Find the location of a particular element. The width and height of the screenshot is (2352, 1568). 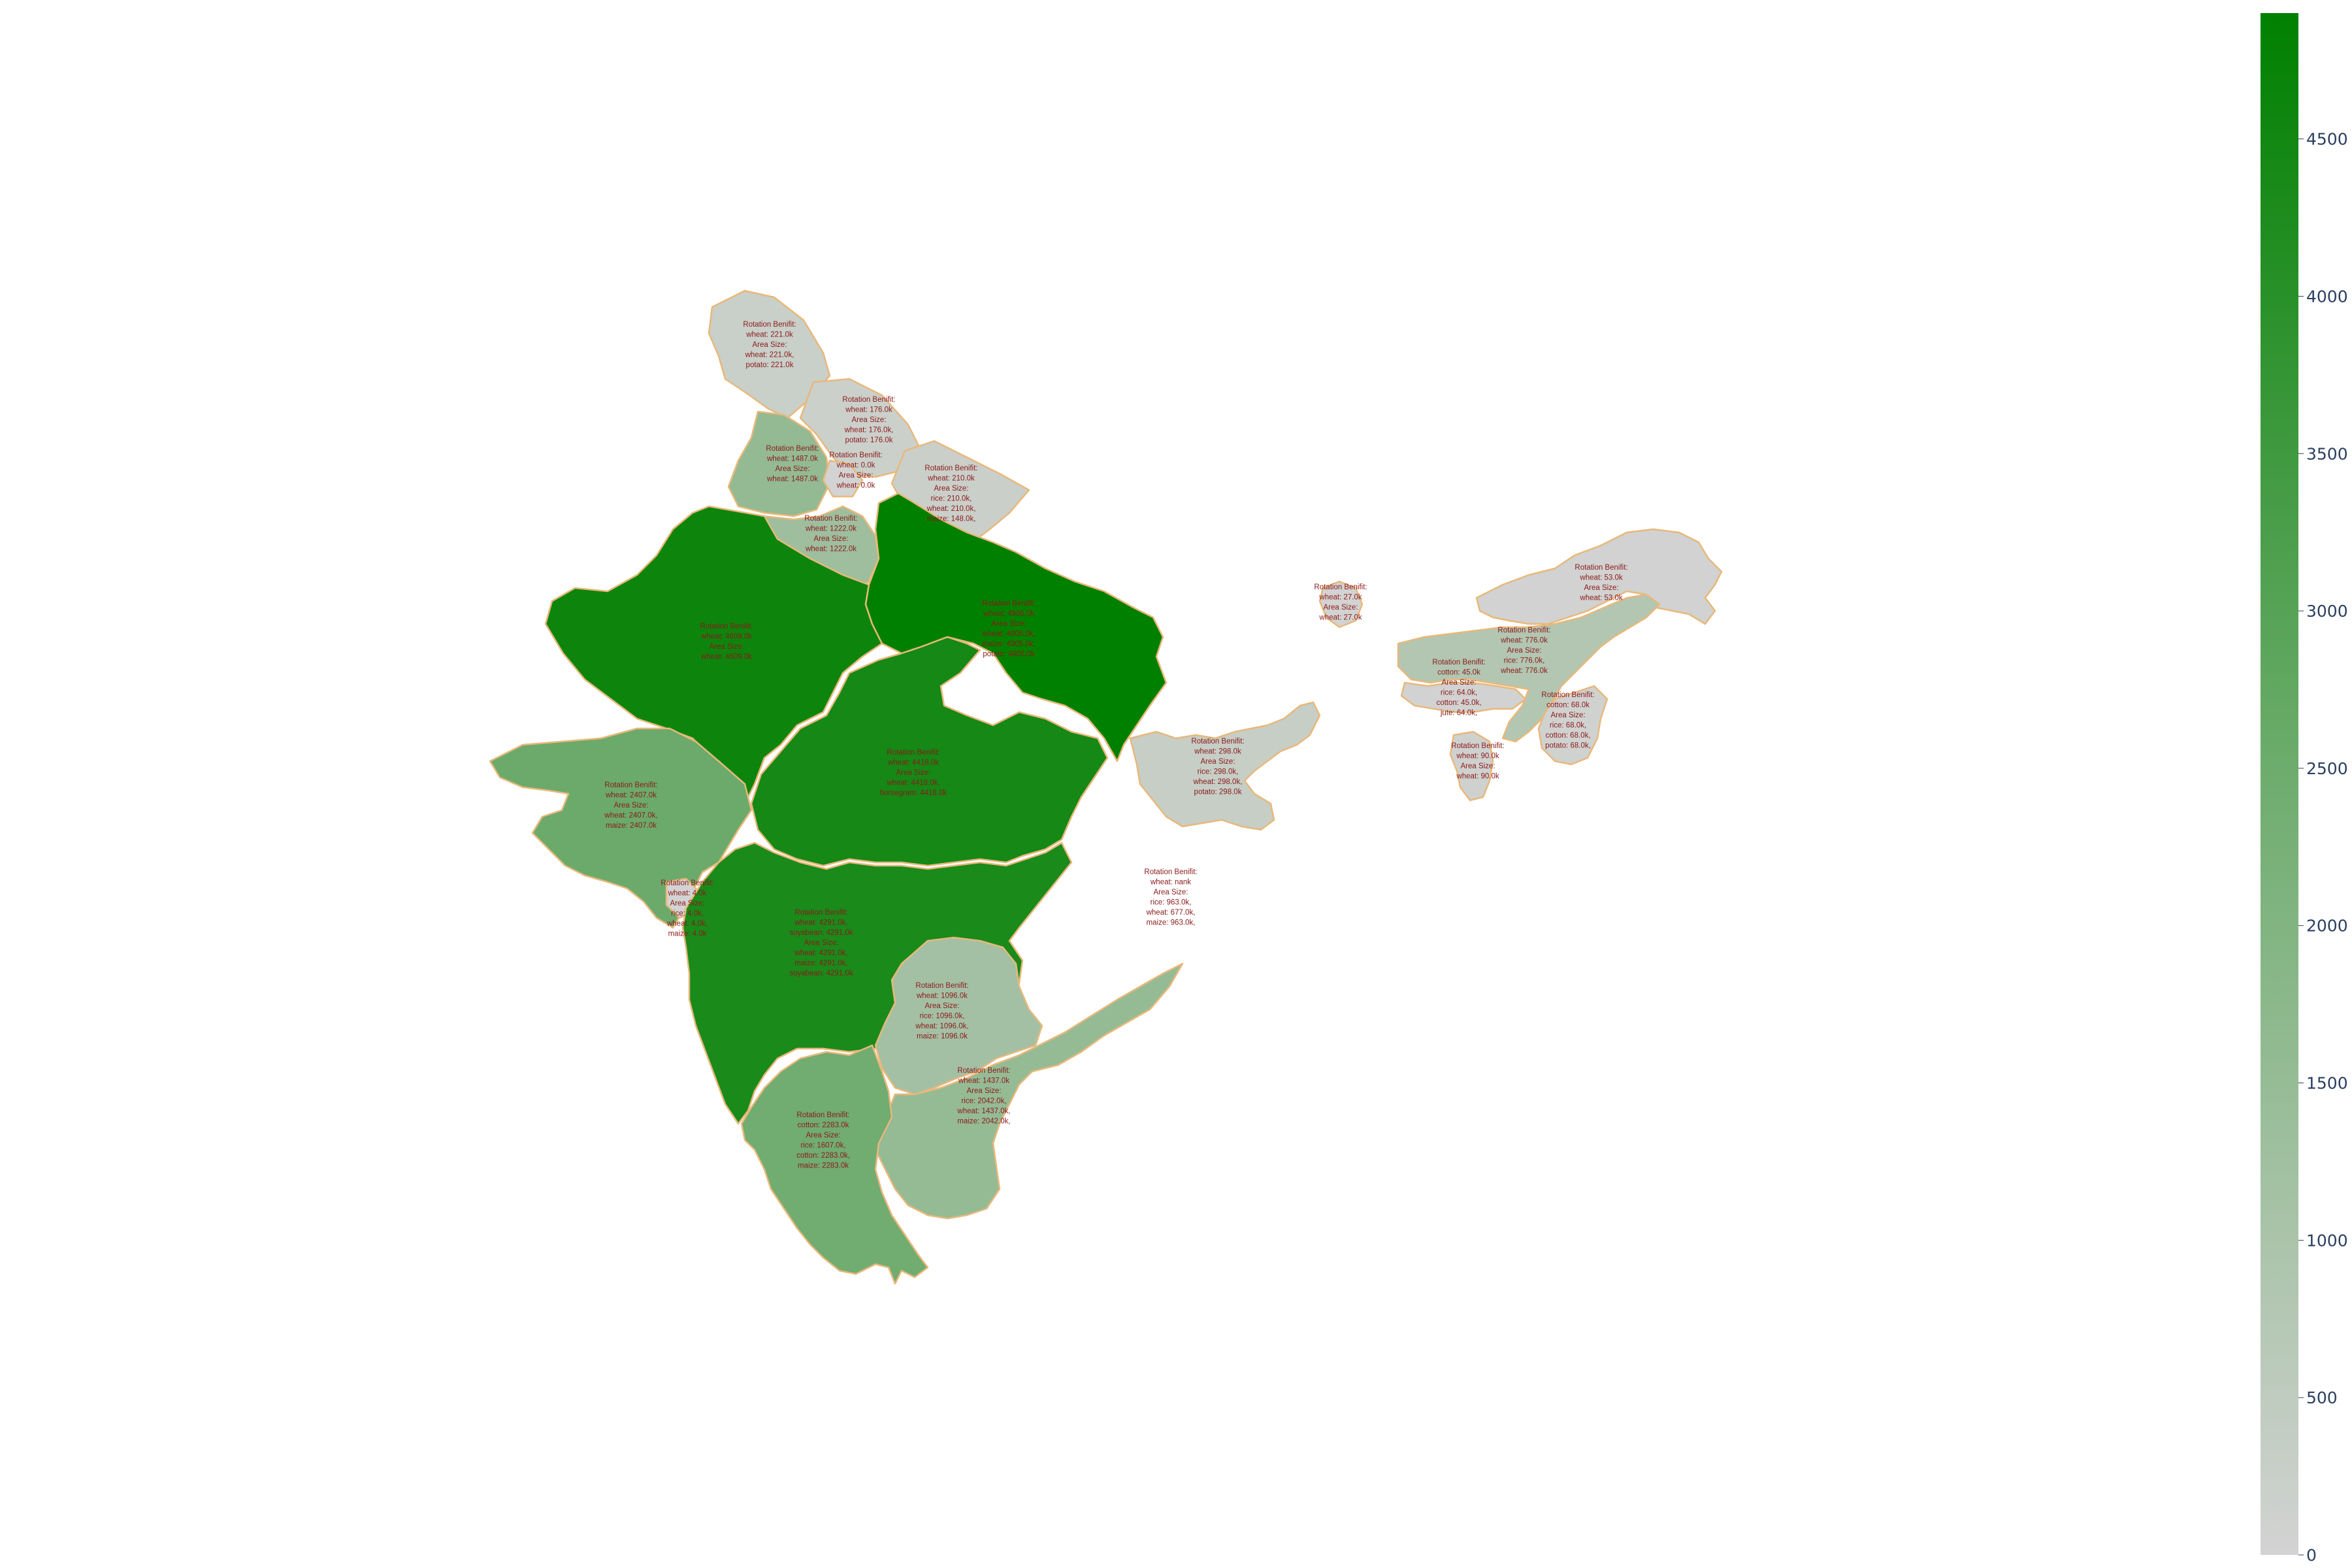

colorbar-tick-label: 4500 is located at coordinates (2327, 139).